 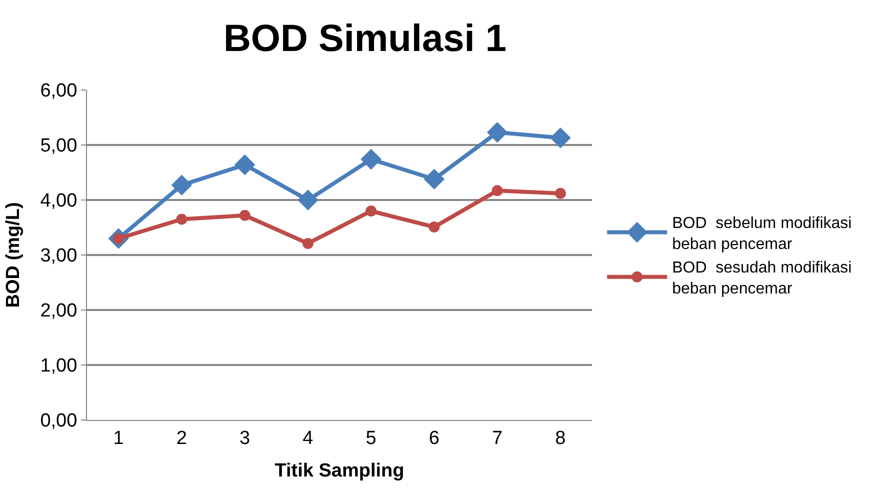 What do you see at coordinates (245, 438) in the screenshot?
I see `x-tick-label: 3` at bounding box center [245, 438].